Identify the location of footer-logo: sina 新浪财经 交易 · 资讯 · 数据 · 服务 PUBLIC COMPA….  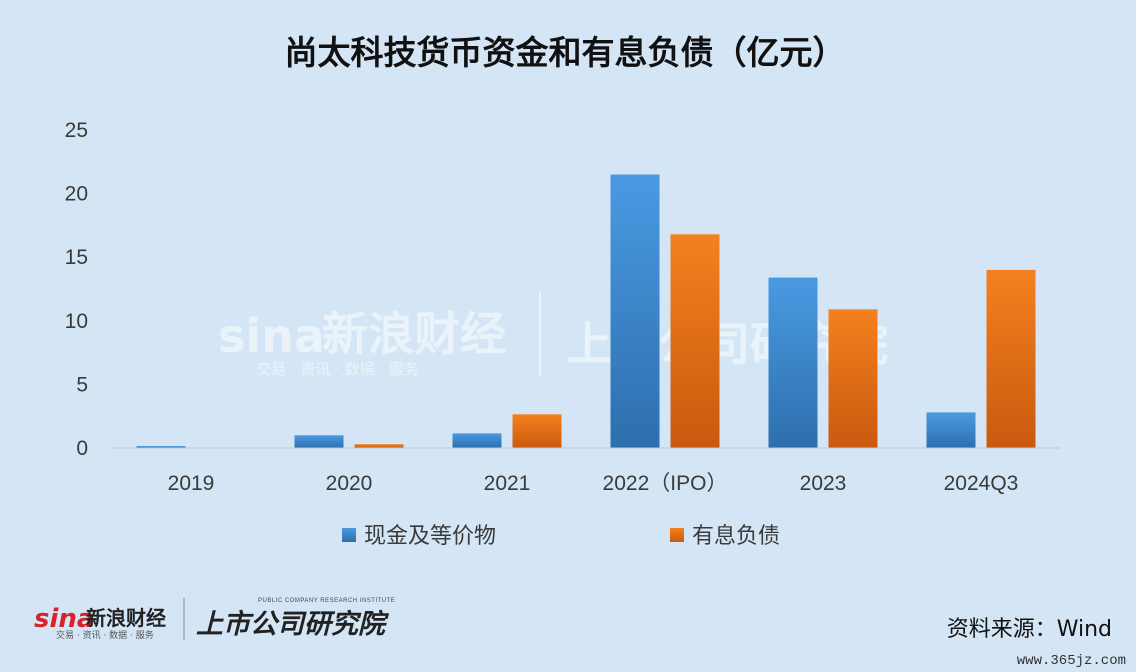
(214, 619).